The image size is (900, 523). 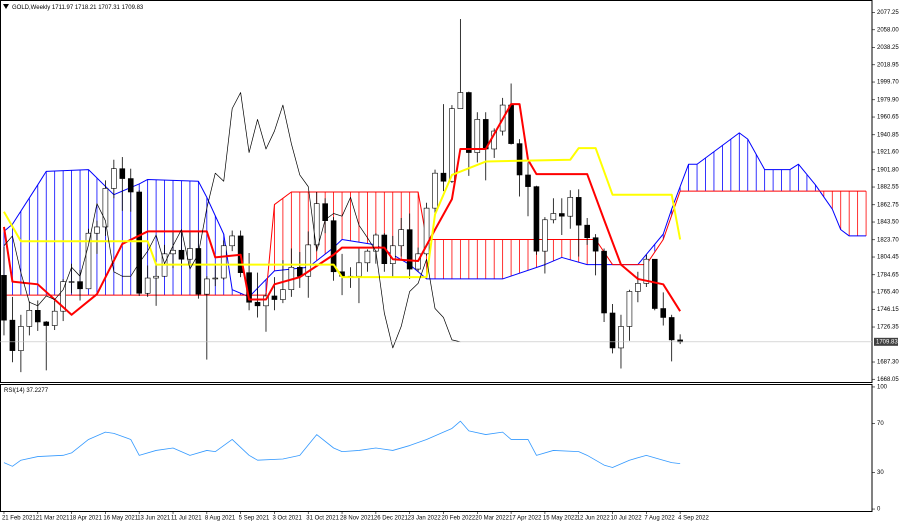 What do you see at coordinates (888, 188) in the screenshot?
I see `y-tick-label: 1882.55` at bounding box center [888, 188].